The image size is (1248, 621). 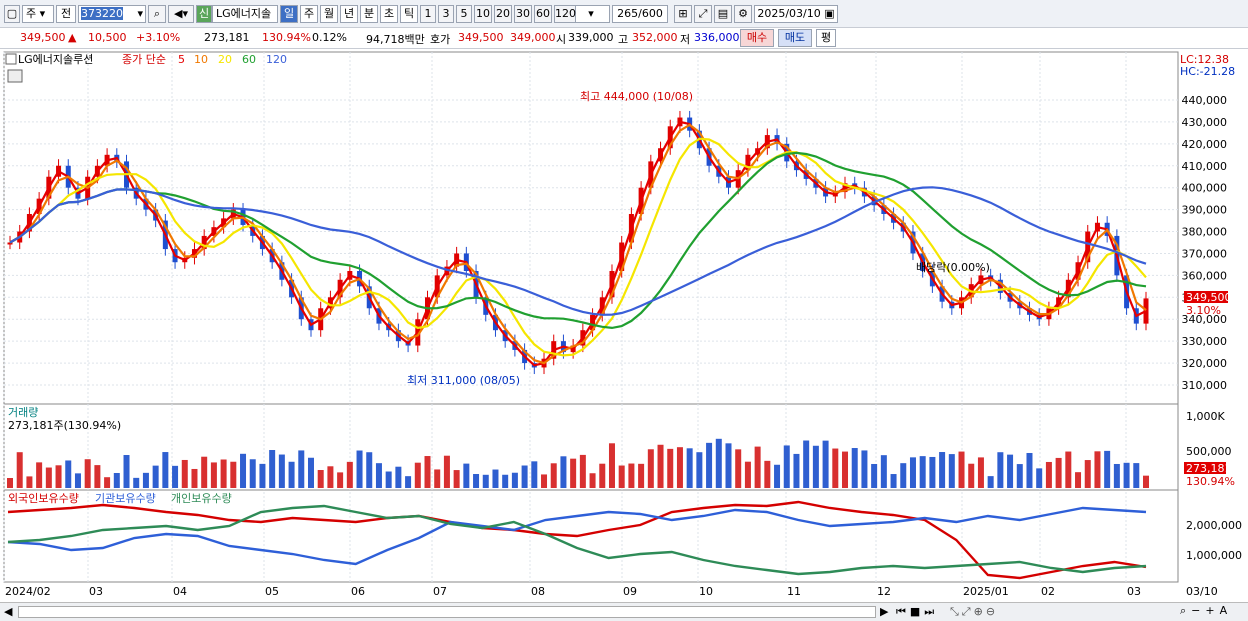 I want to click on type-select: 주 ▾, so click(x=38, y=14).